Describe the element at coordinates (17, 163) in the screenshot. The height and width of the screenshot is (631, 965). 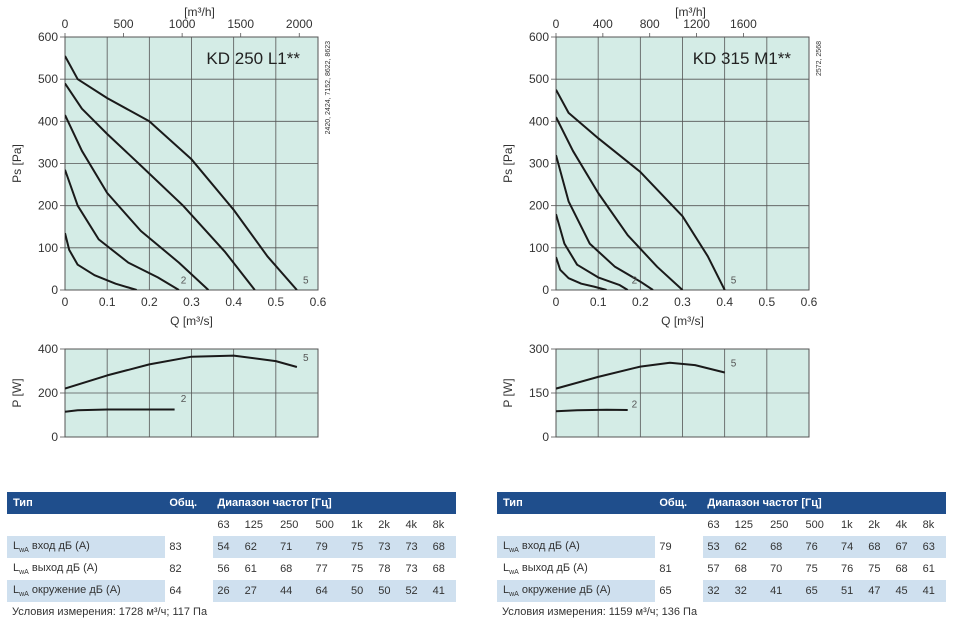
I see `y-axis-label: Ps [Pa]` at that location.